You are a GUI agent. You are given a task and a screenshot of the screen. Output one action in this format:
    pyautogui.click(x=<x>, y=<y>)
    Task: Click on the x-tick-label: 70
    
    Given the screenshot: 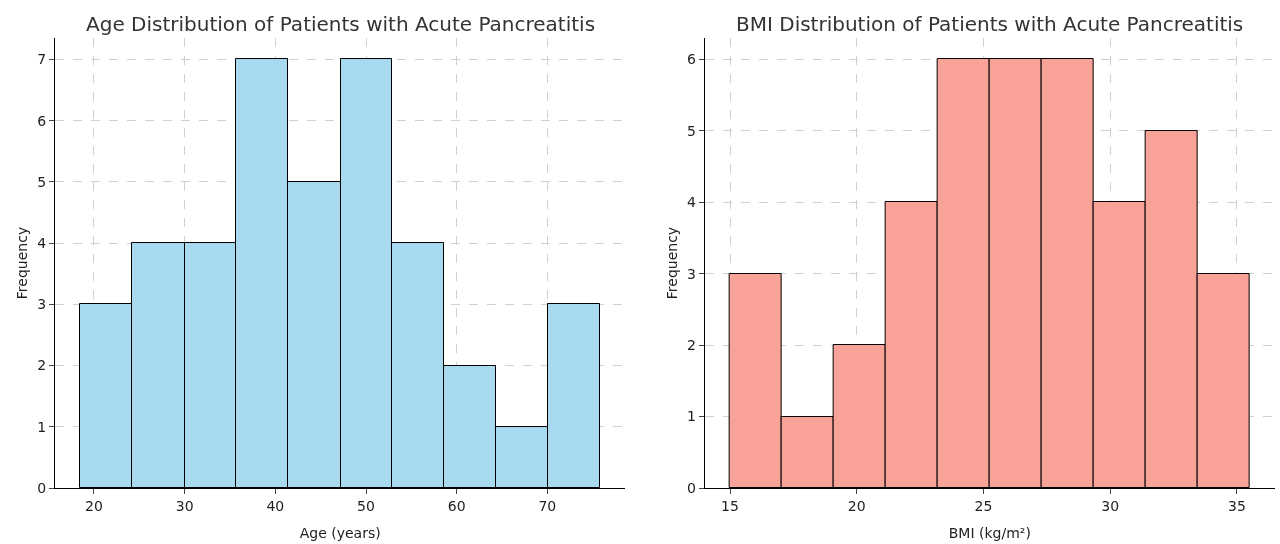 What is the action you would take?
    pyautogui.click(x=547, y=505)
    